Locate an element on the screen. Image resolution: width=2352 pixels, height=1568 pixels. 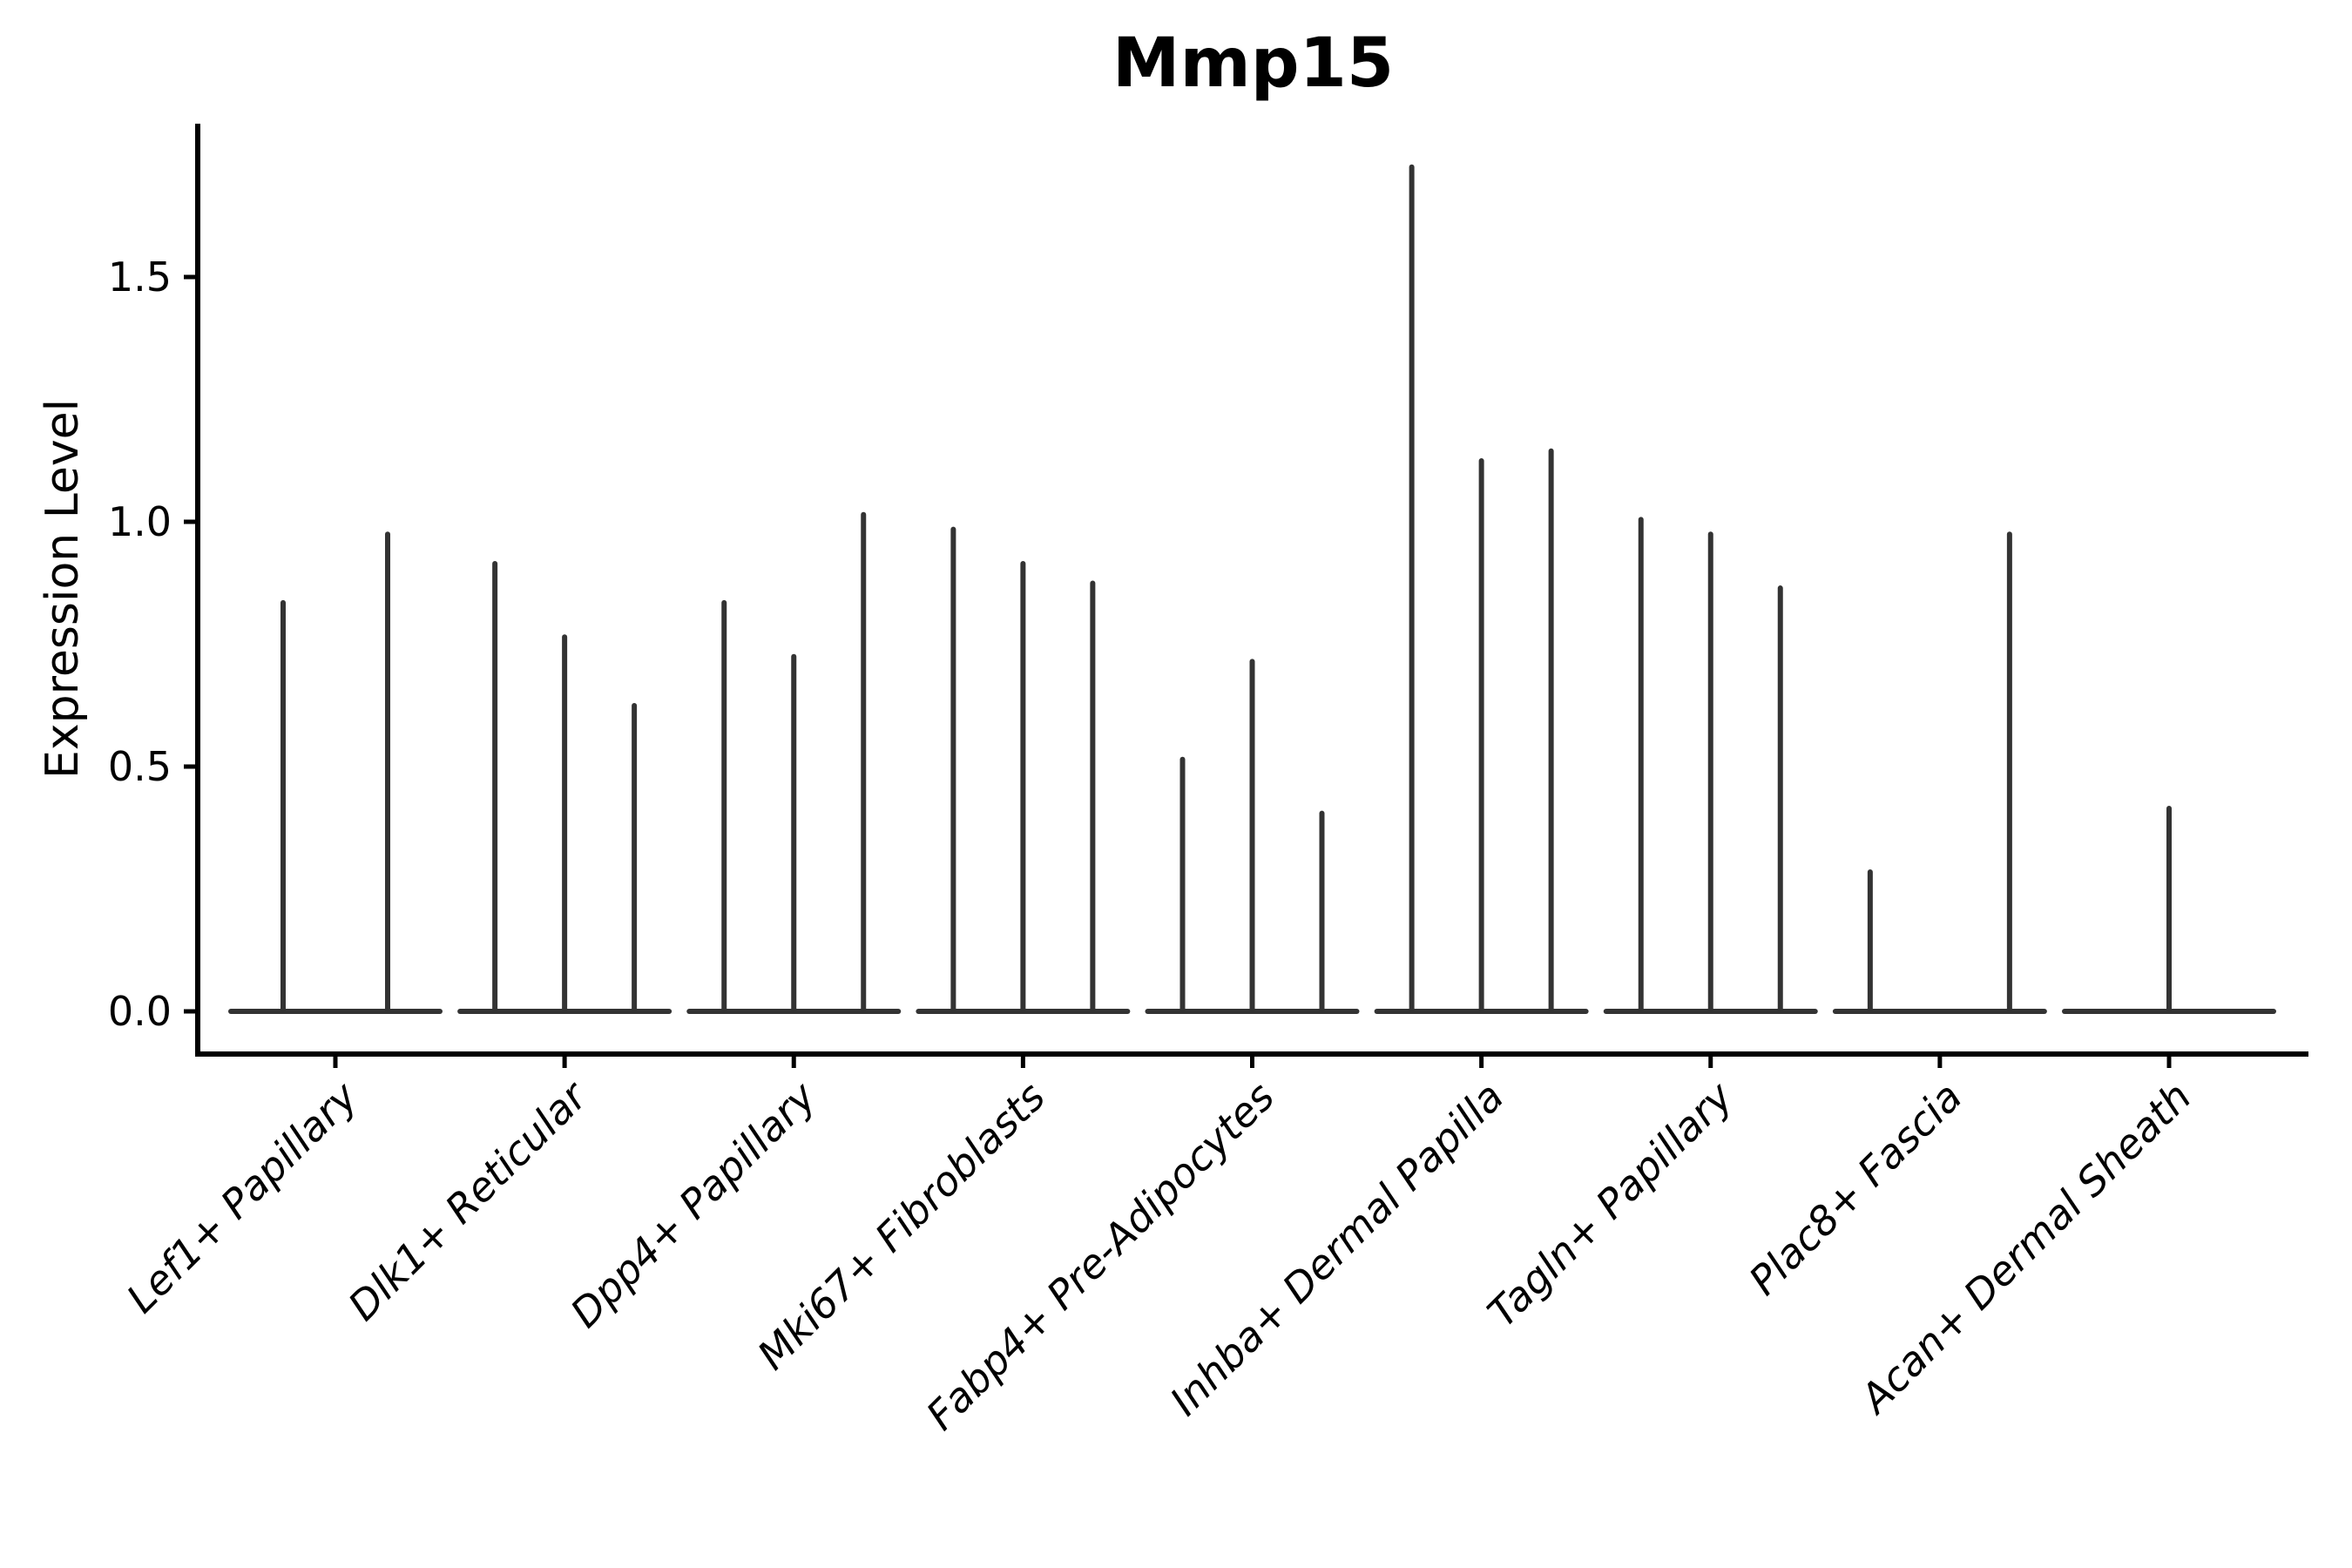
violin-group: Inhba+ Dermal Papilla is located at coordinates (1375, 794).